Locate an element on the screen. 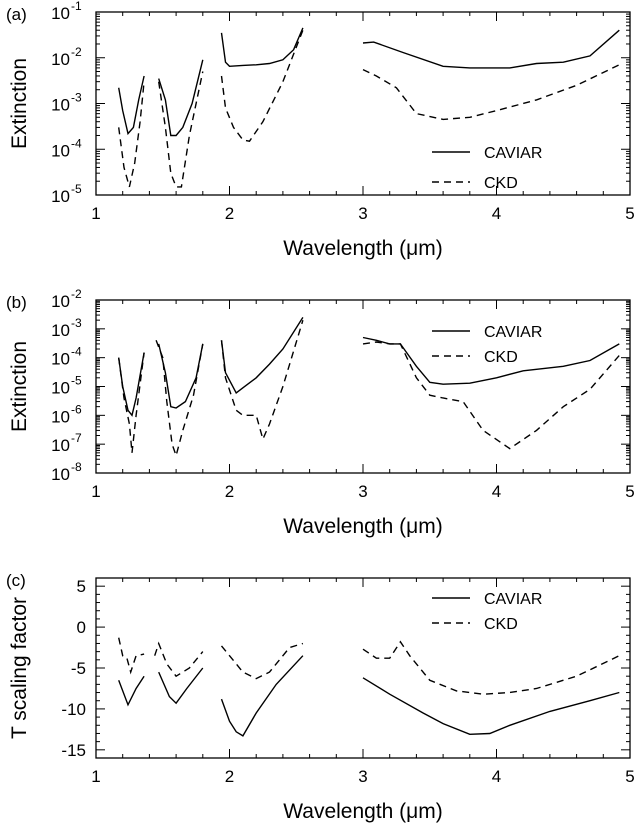 This screenshot has width=636, height=825. y-tick-label: 0 is located at coordinates (81, 627).